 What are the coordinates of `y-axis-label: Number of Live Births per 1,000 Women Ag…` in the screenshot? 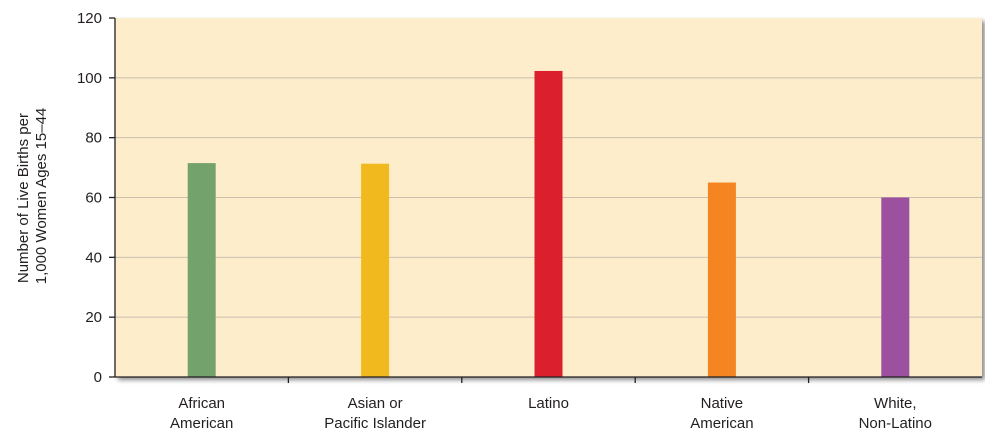 It's located at (32, 196).